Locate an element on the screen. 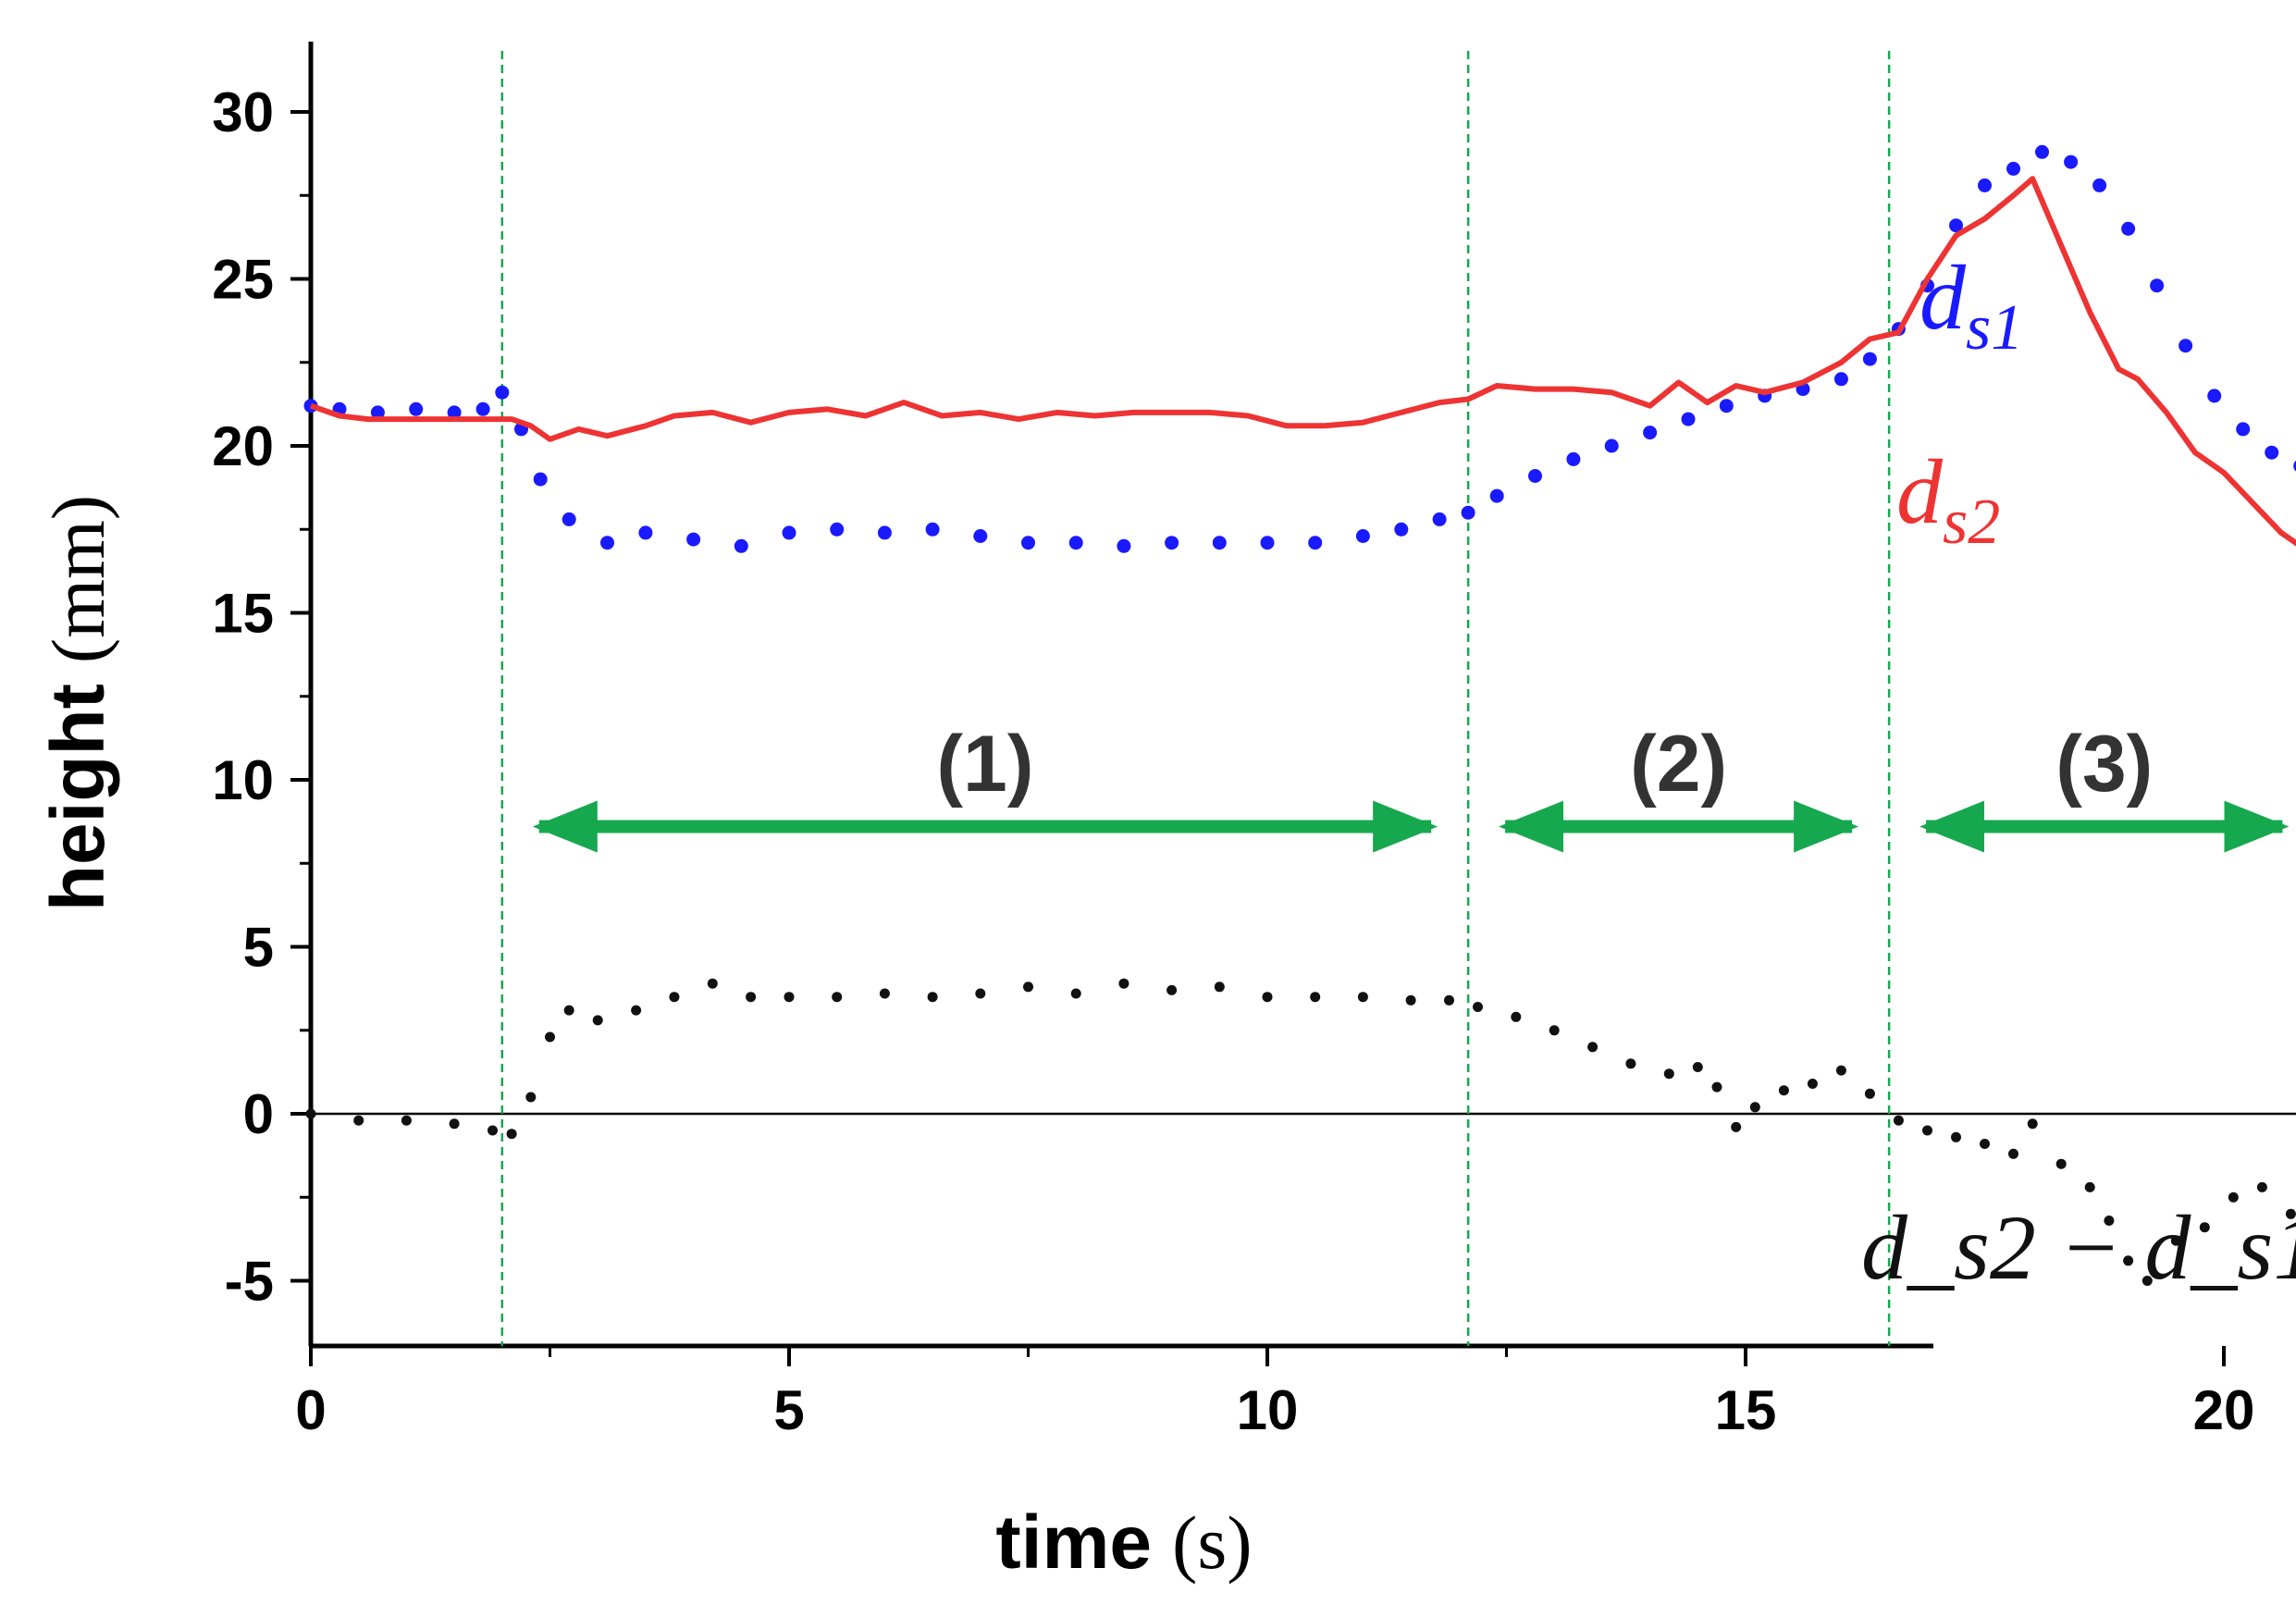 This screenshot has height=1605, width=2296. y-tick-labels: -5 0 5 10 15 20 25 30 is located at coordinates (243, 697).